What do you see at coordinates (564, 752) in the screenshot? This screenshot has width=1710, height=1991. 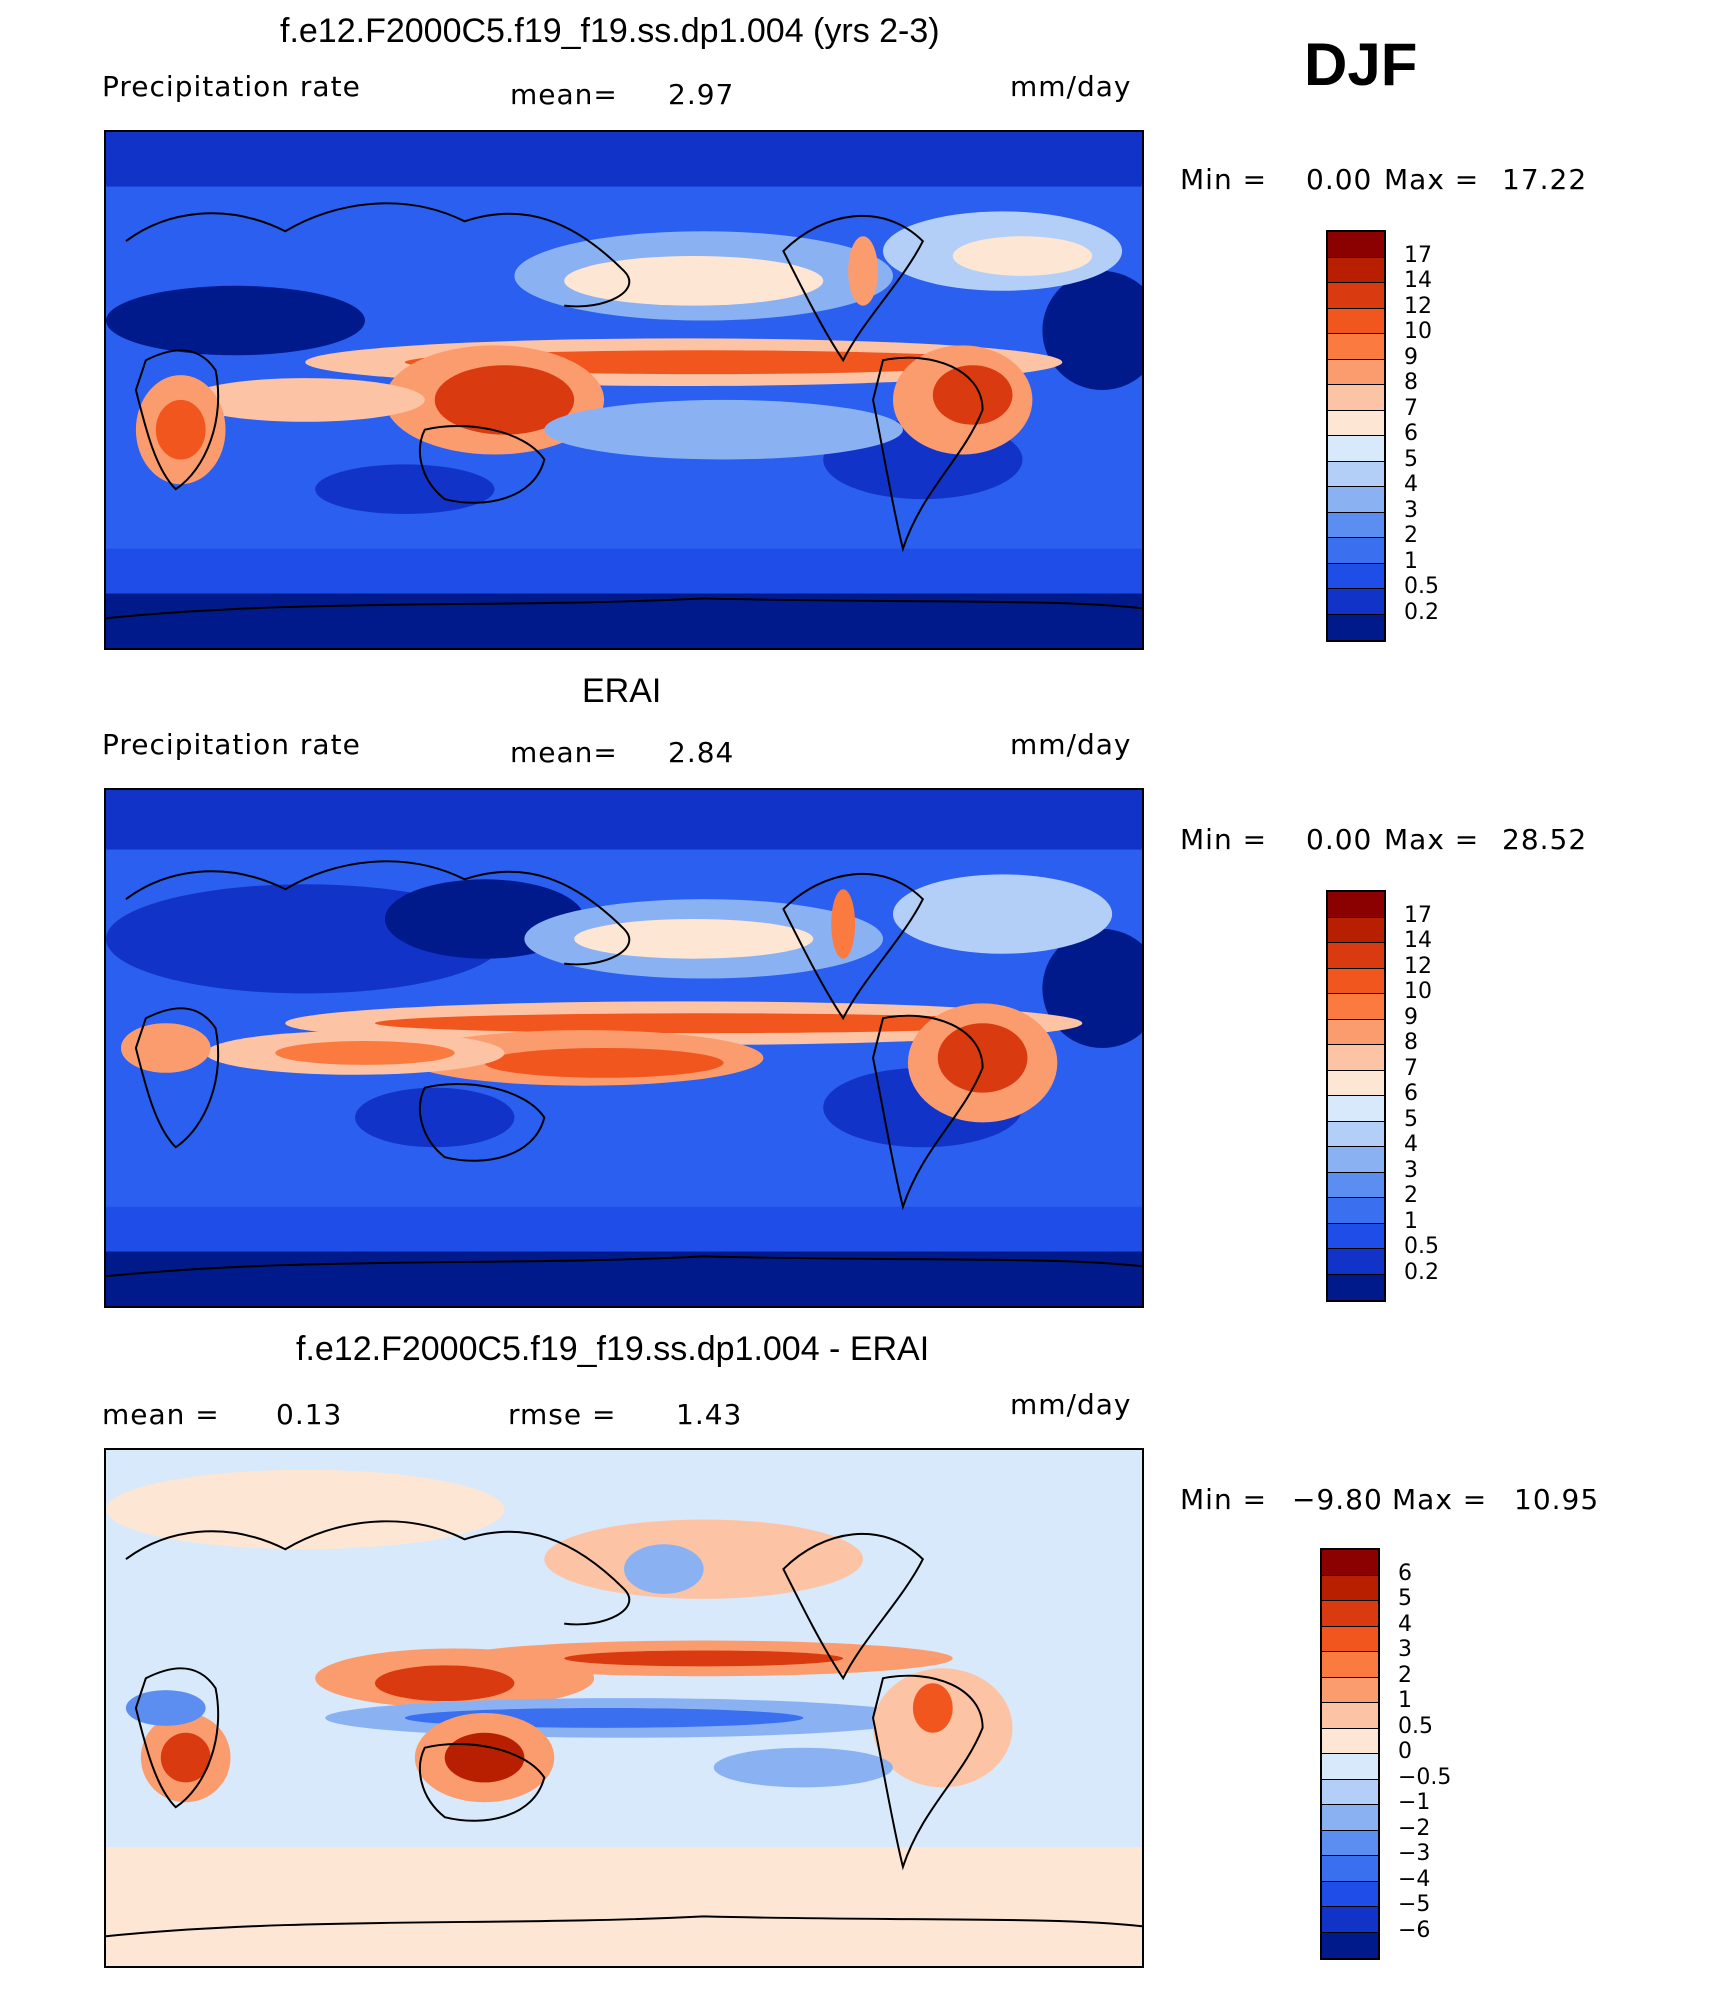 I see `panel2-mean-label: mean=` at bounding box center [564, 752].